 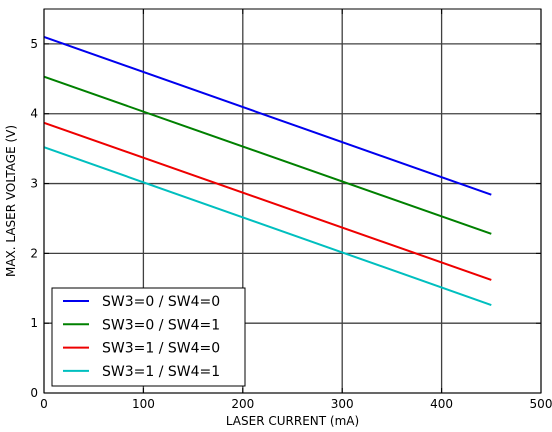 What do you see at coordinates (161, 325) in the screenshot?
I see `legend-label: SW3=0 / SW4=1` at bounding box center [161, 325].